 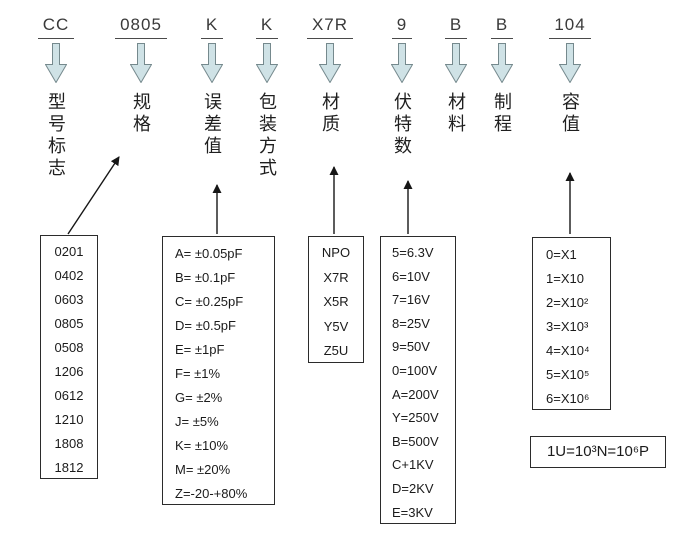 What do you see at coordinates (202, 445) in the screenshot?
I see `tolerance-code: K= ±10%` at bounding box center [202, 445].